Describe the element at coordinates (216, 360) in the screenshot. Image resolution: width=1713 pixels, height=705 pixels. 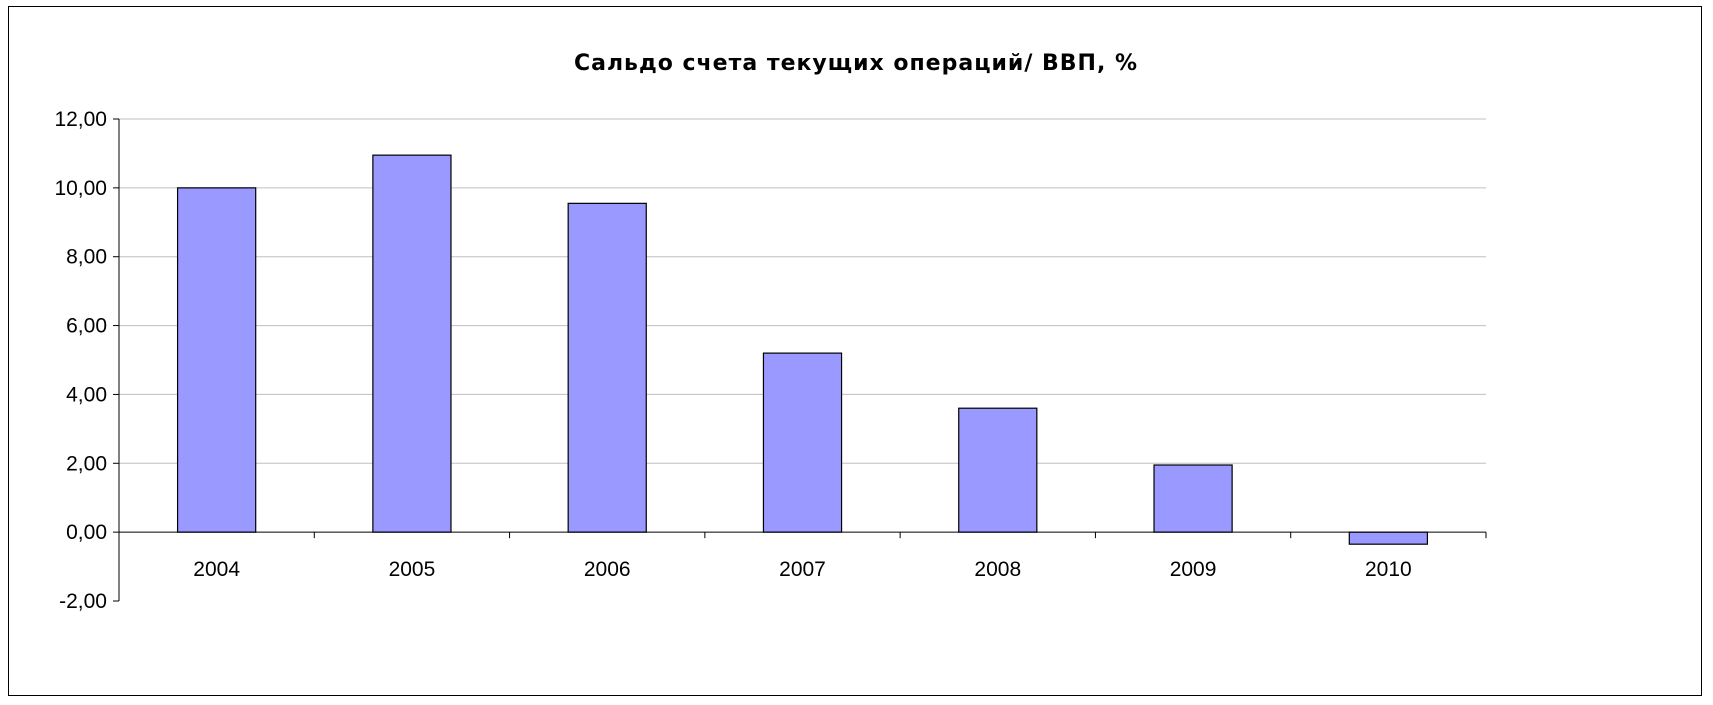
I see `bar-2004` at that location.